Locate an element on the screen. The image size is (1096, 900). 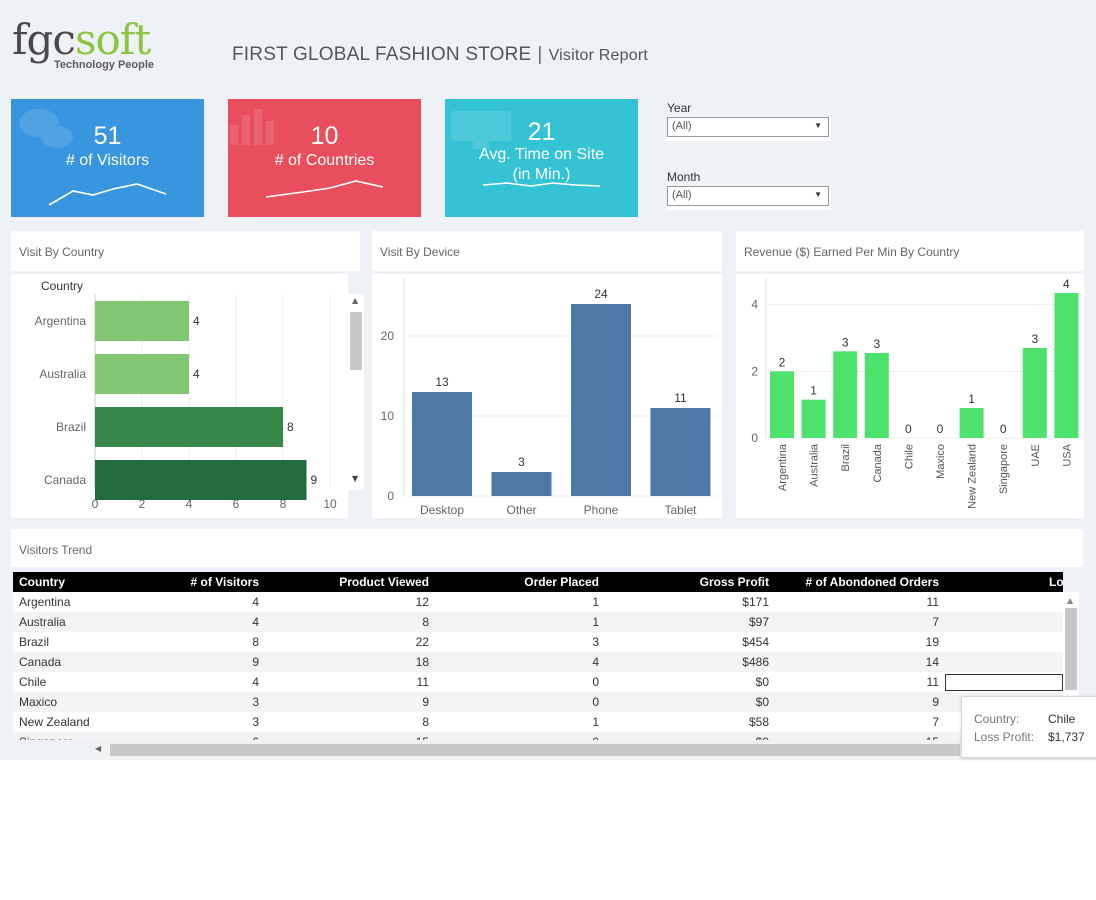
table-row: Brazil 8 22 3 $454 19 is located at coordinates (538, 642).